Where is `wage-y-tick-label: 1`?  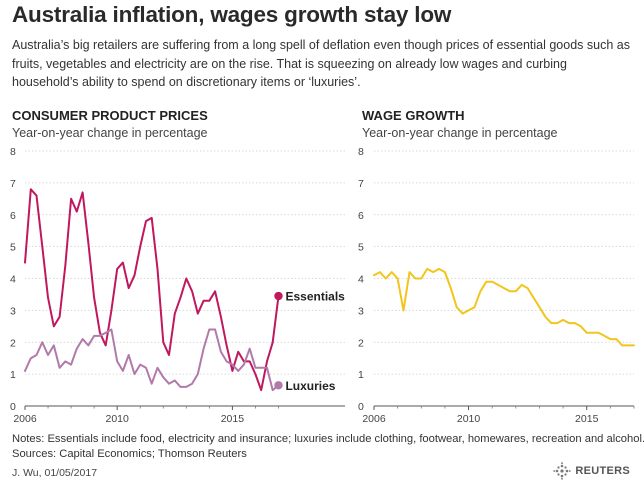
wage-y-tick-label: 1 is located at coordinates (361, 375).